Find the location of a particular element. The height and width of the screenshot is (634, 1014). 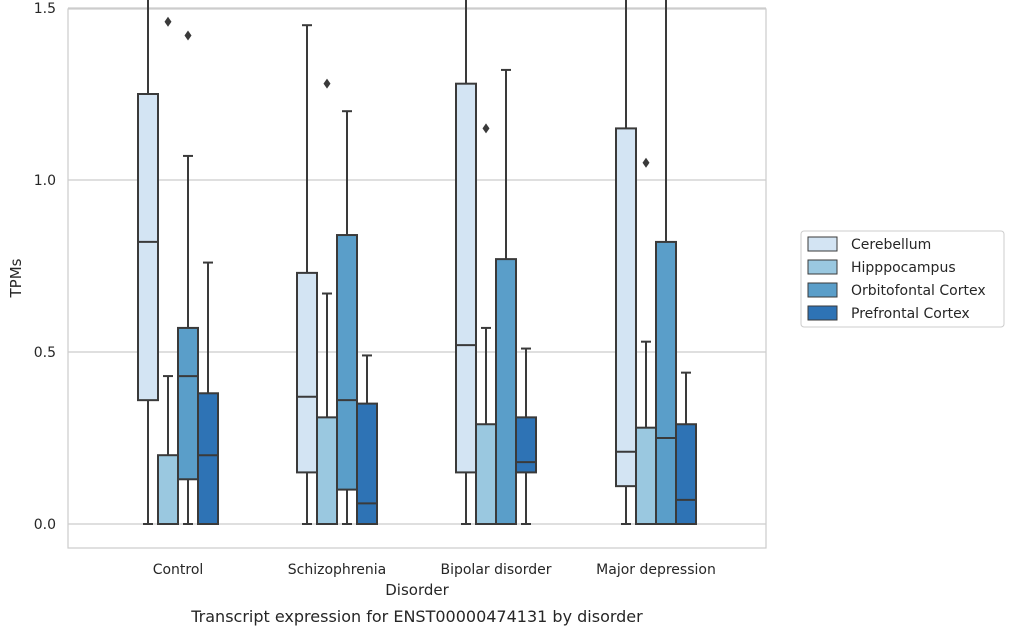

y-tick-label: 0.5 is located at coordinates (45, 353).